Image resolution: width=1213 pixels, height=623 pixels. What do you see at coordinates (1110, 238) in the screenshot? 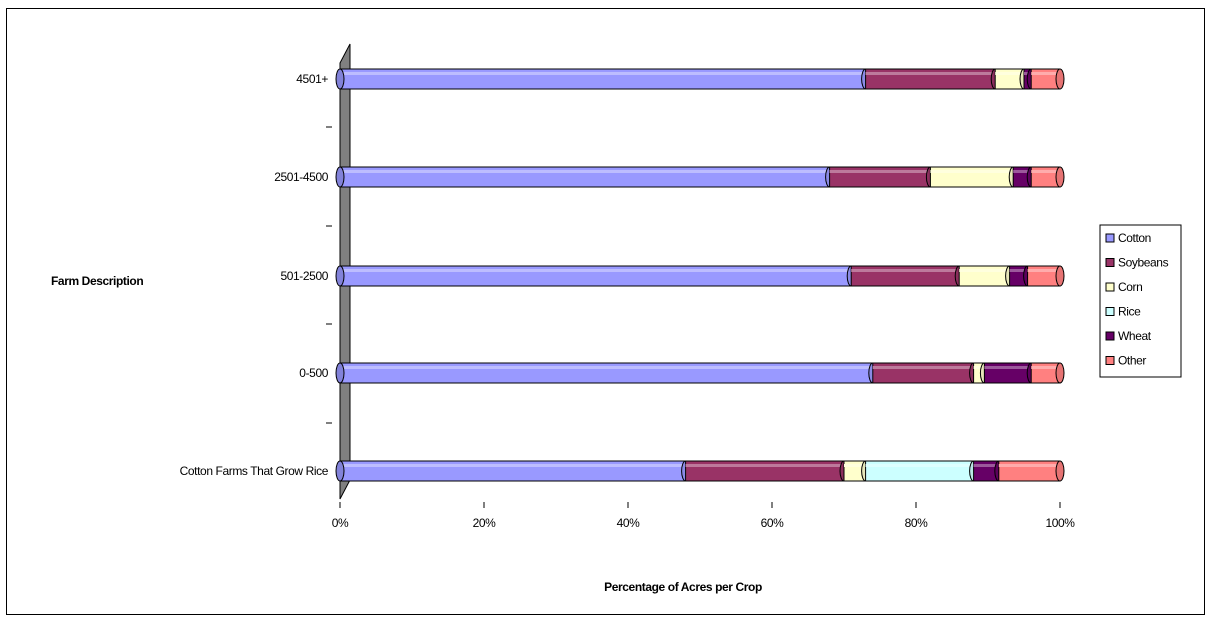
I see `legend-swatch-cotton` at bounding box center [1110, 238].